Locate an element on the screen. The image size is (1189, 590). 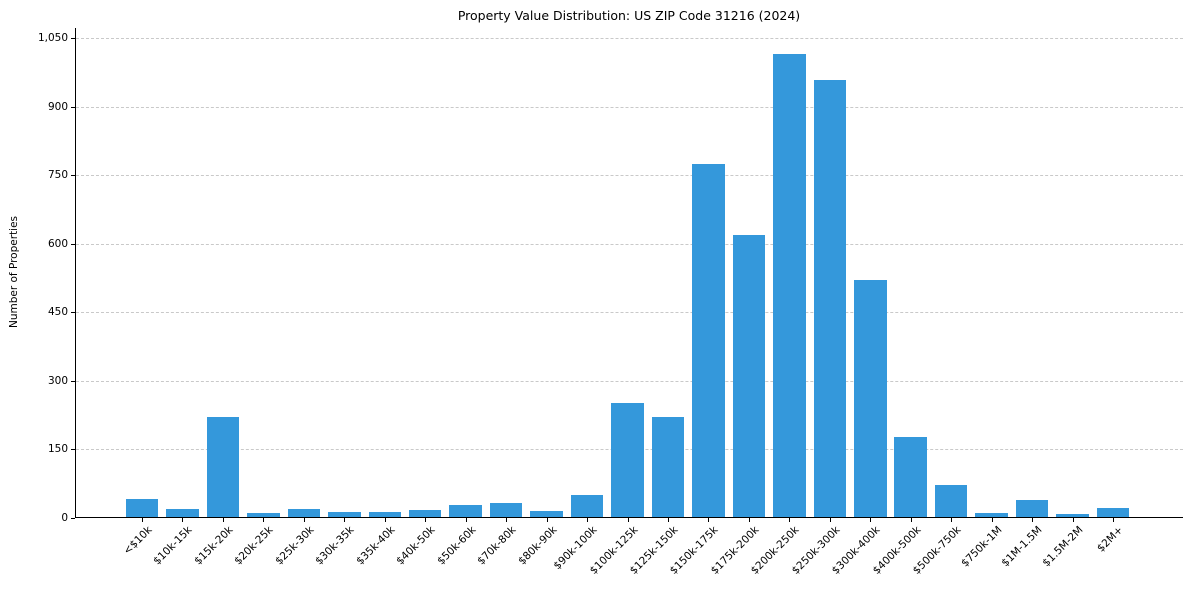
y-tick-label: 1,050 is located at coordinates (52, 38).